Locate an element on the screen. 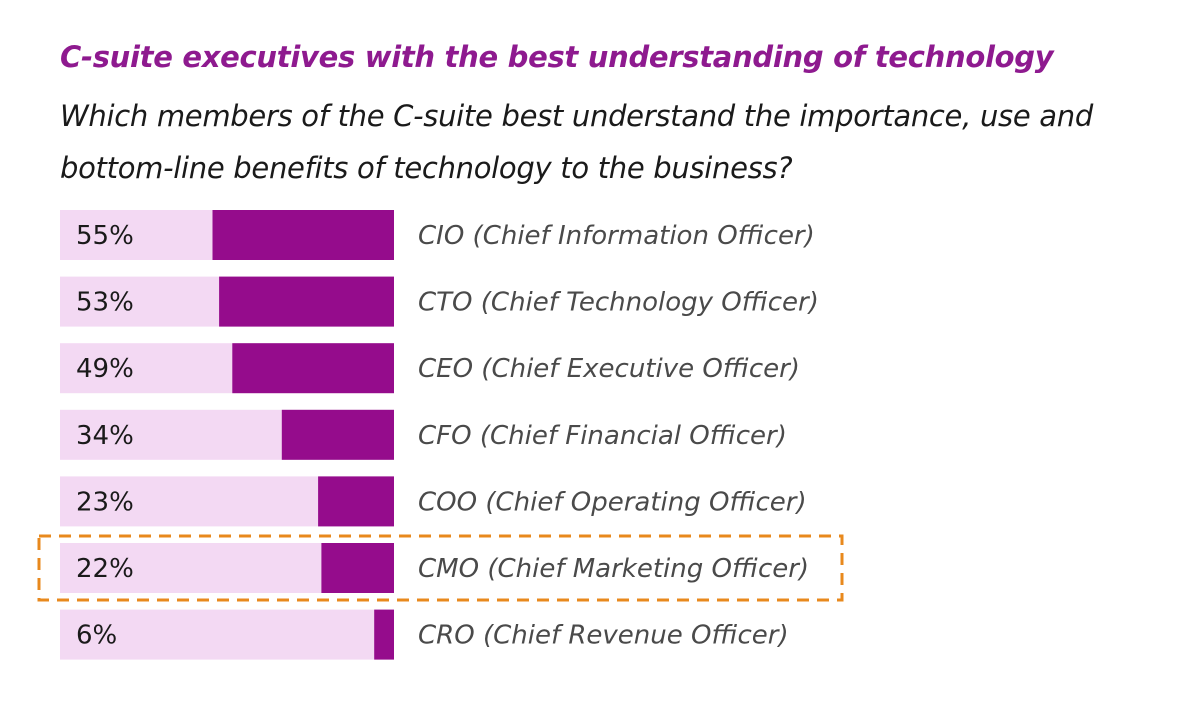 This screenshot has height=710, width=1200. bar-row: 55% CIO (Chief Information Officer) is located at coordinates (437, 235).